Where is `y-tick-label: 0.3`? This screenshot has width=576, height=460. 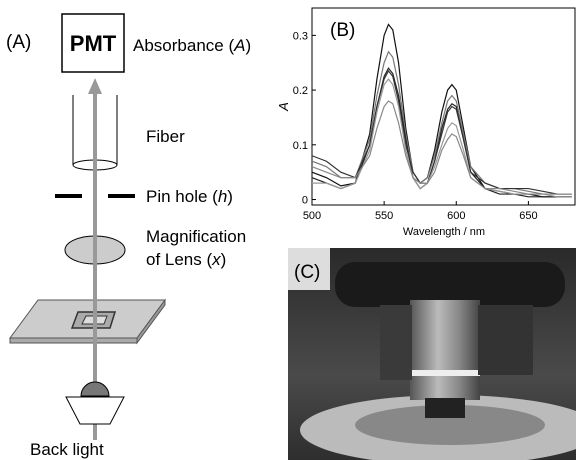
y-tick-label: 0.3 is located at coordinates (300, 36).